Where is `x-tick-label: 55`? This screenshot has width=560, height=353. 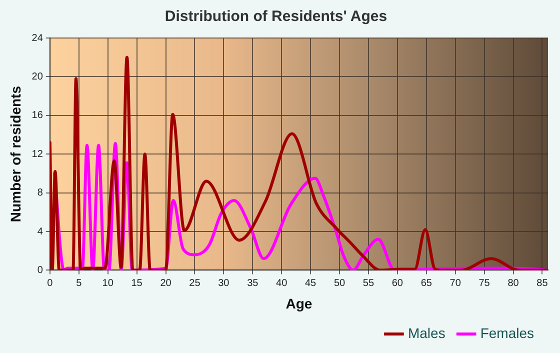
x-tick-label: 55 is located at coordinates (368, 283).